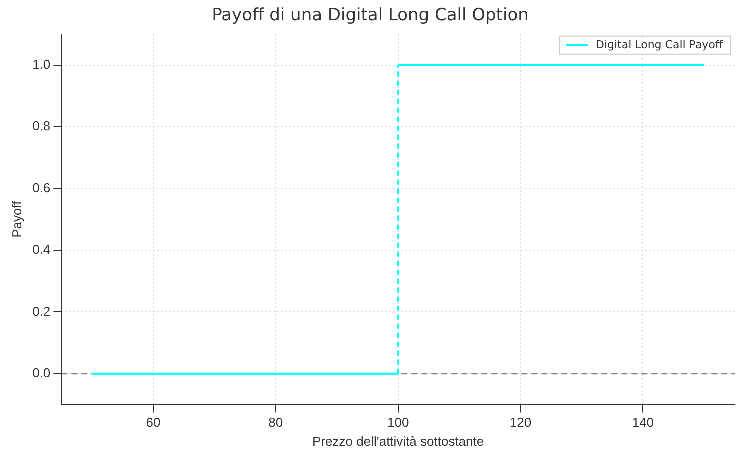 Image resolution: width=749 pixels, height=452 pixels. I want to click on y-tick-label: 0.4, so click(41, 250).